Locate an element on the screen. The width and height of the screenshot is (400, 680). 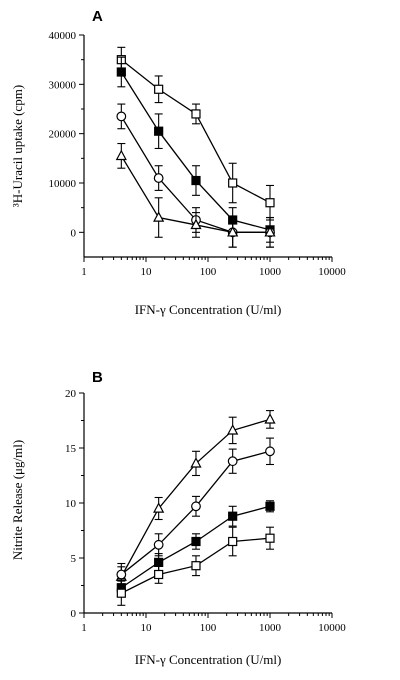
series-line-filled-square is located at coordinates (195, 151).